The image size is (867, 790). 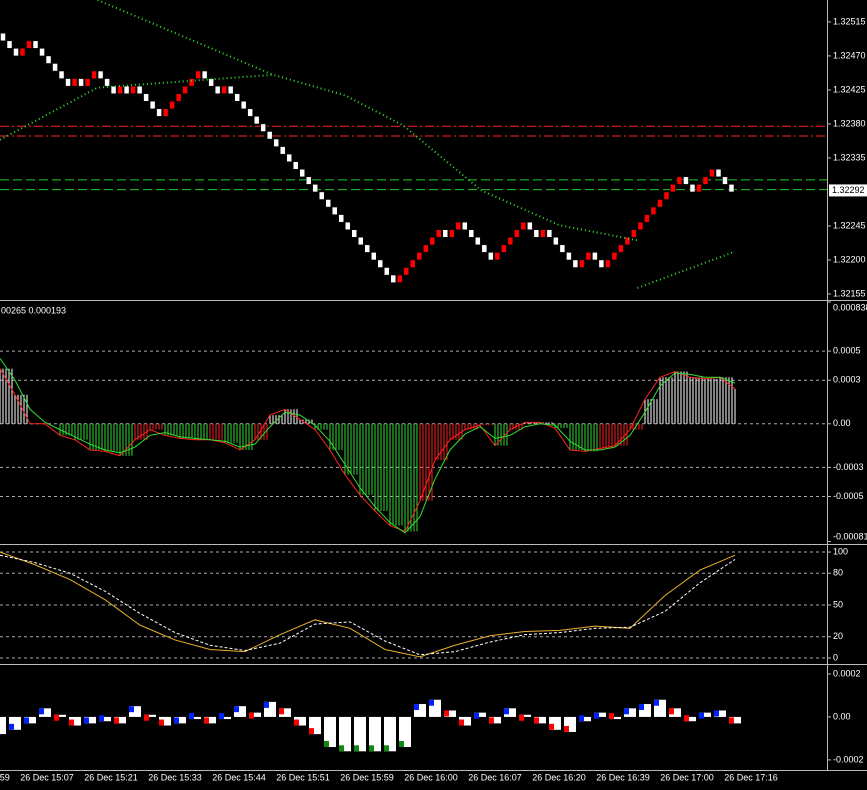 I want to click on y-tick-label: -0.0005, so click(x=848, y=496).